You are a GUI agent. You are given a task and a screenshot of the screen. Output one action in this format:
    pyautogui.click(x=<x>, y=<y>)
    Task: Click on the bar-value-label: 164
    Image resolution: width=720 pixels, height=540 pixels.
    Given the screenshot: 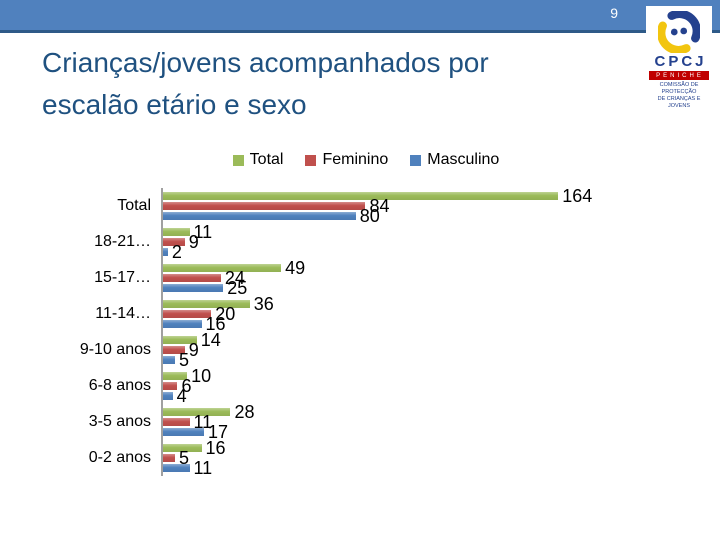 What is the action you would take?
    pyautogui.click(x=577, y=196)
    